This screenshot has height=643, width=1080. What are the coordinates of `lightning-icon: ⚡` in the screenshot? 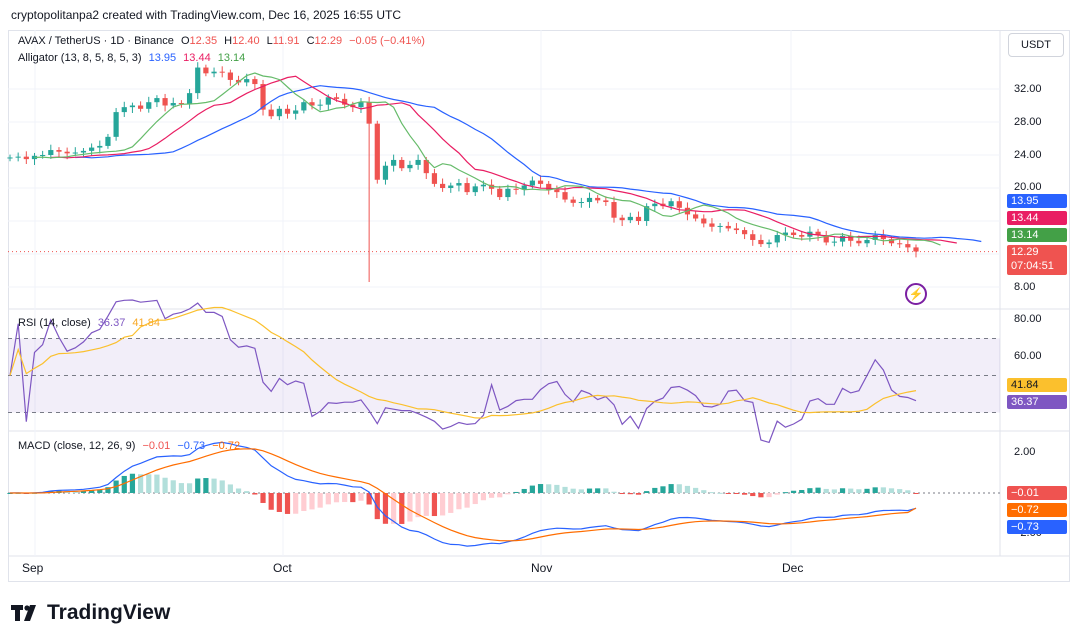 It's located at (916, 294).